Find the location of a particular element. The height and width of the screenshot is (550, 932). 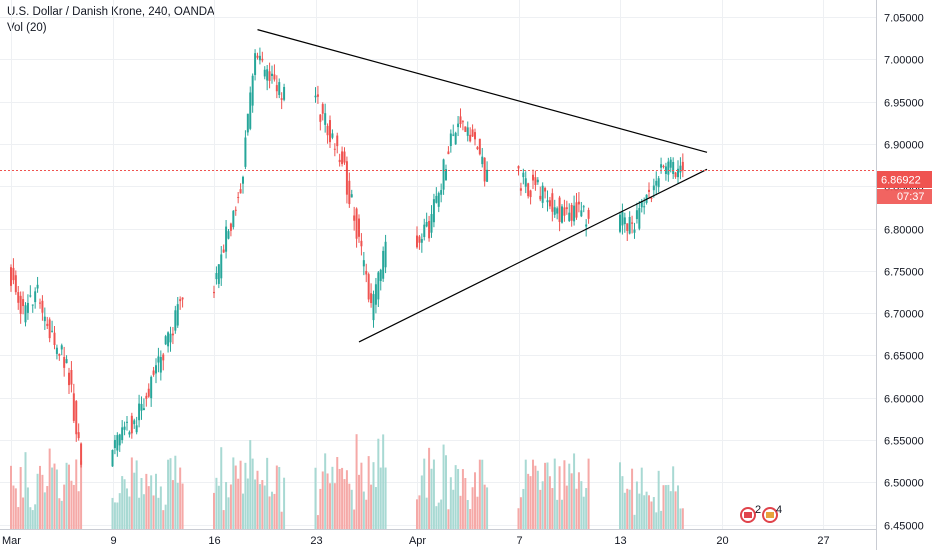

y-tick-label: 6.65000 is located at coordinates (904, 357).